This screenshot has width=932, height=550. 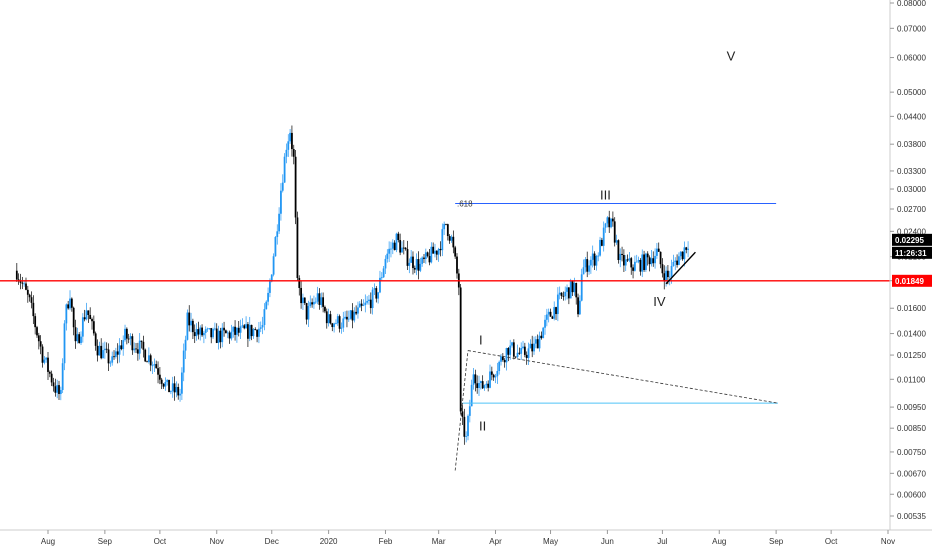 What do you see at coordinates (912, 239) in the screenshot?
I see `current-price-badge` at bounding box center [912, 239].